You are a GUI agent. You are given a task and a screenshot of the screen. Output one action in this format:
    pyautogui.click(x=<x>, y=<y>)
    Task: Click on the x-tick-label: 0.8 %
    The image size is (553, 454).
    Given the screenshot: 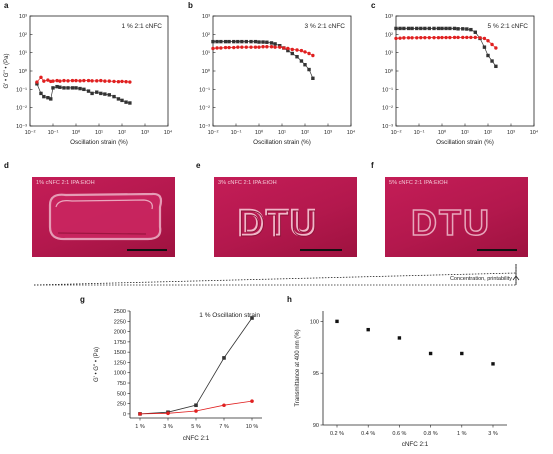 What is the action you would take?
    pyautogui.click(x=431, y=434)
    